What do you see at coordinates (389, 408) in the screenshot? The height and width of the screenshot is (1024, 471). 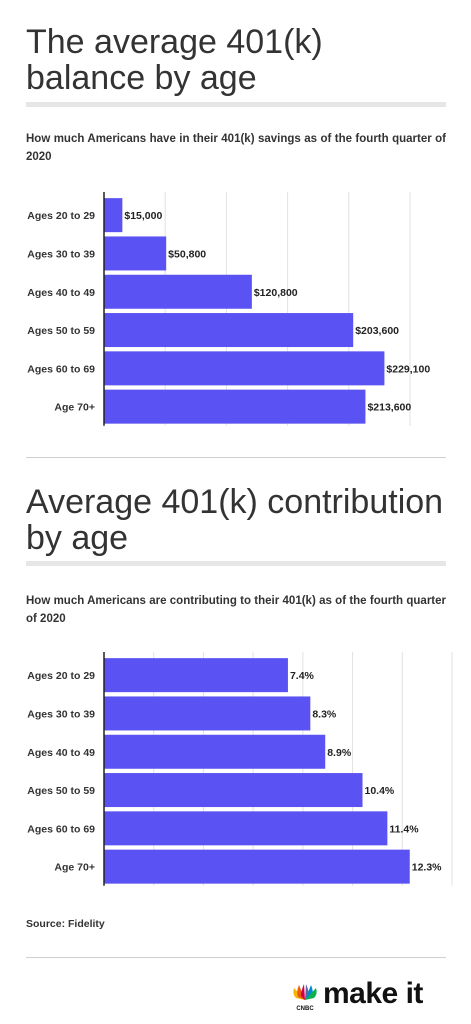 I see `data-label: $213,600` at bounding box center [389, 408].